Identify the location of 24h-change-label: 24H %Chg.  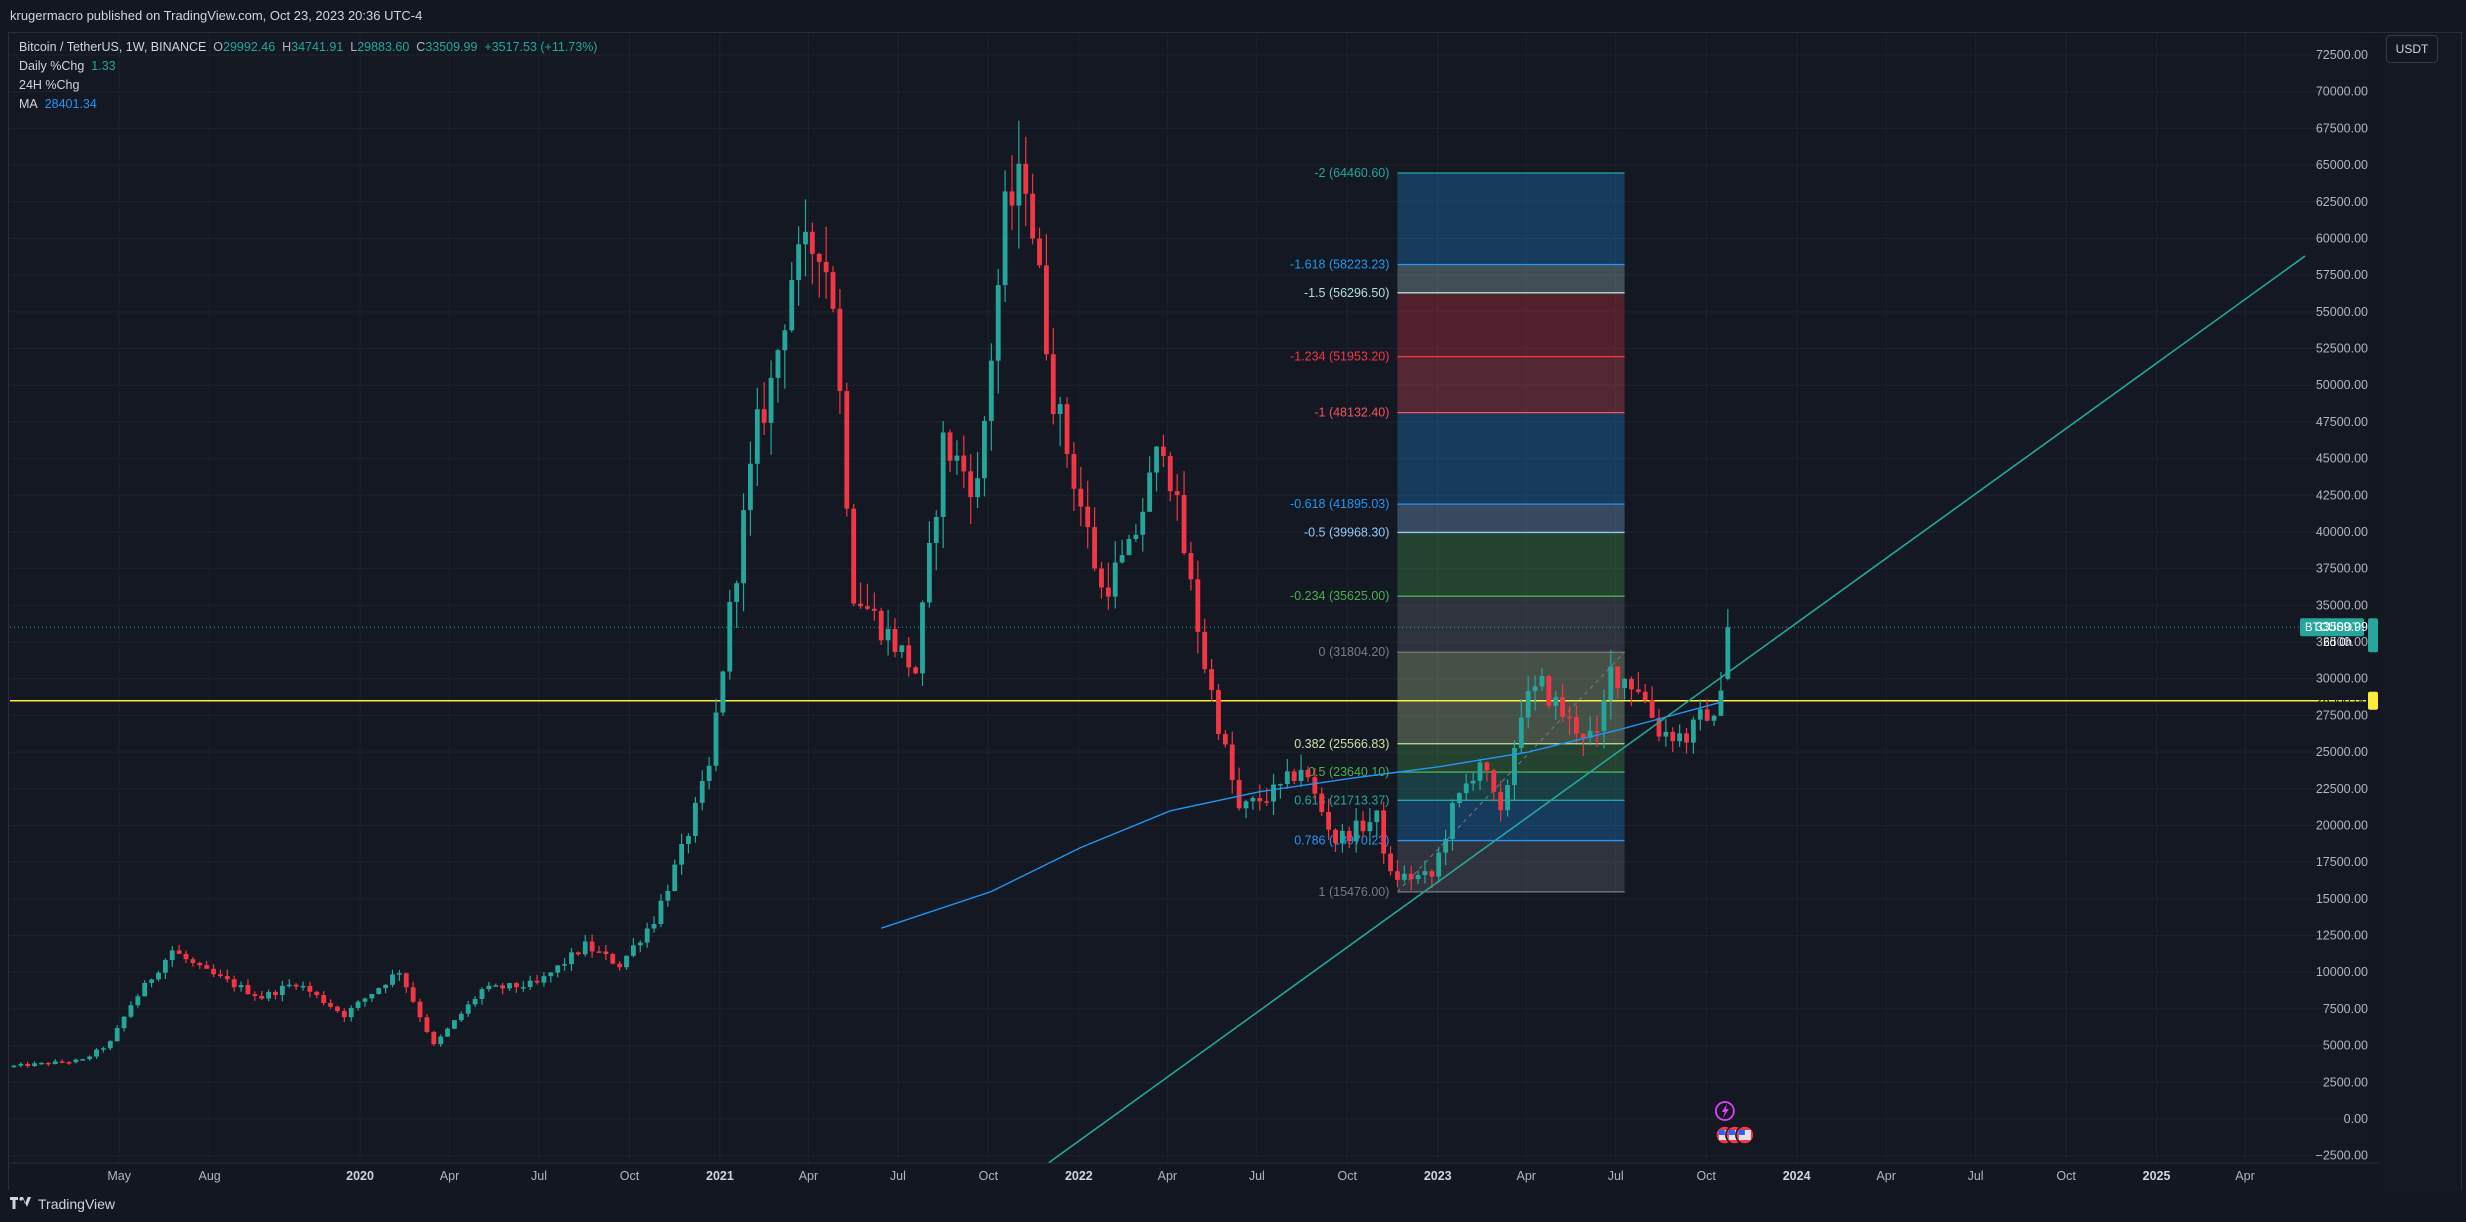
(49, 85).